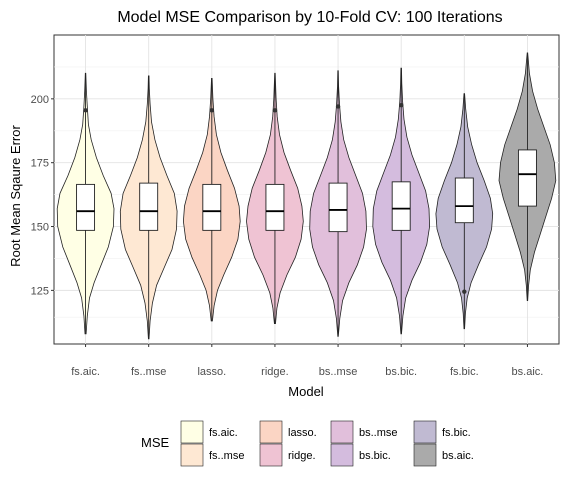  I want to click on violin-group-bs.aic., so click(527, 176).